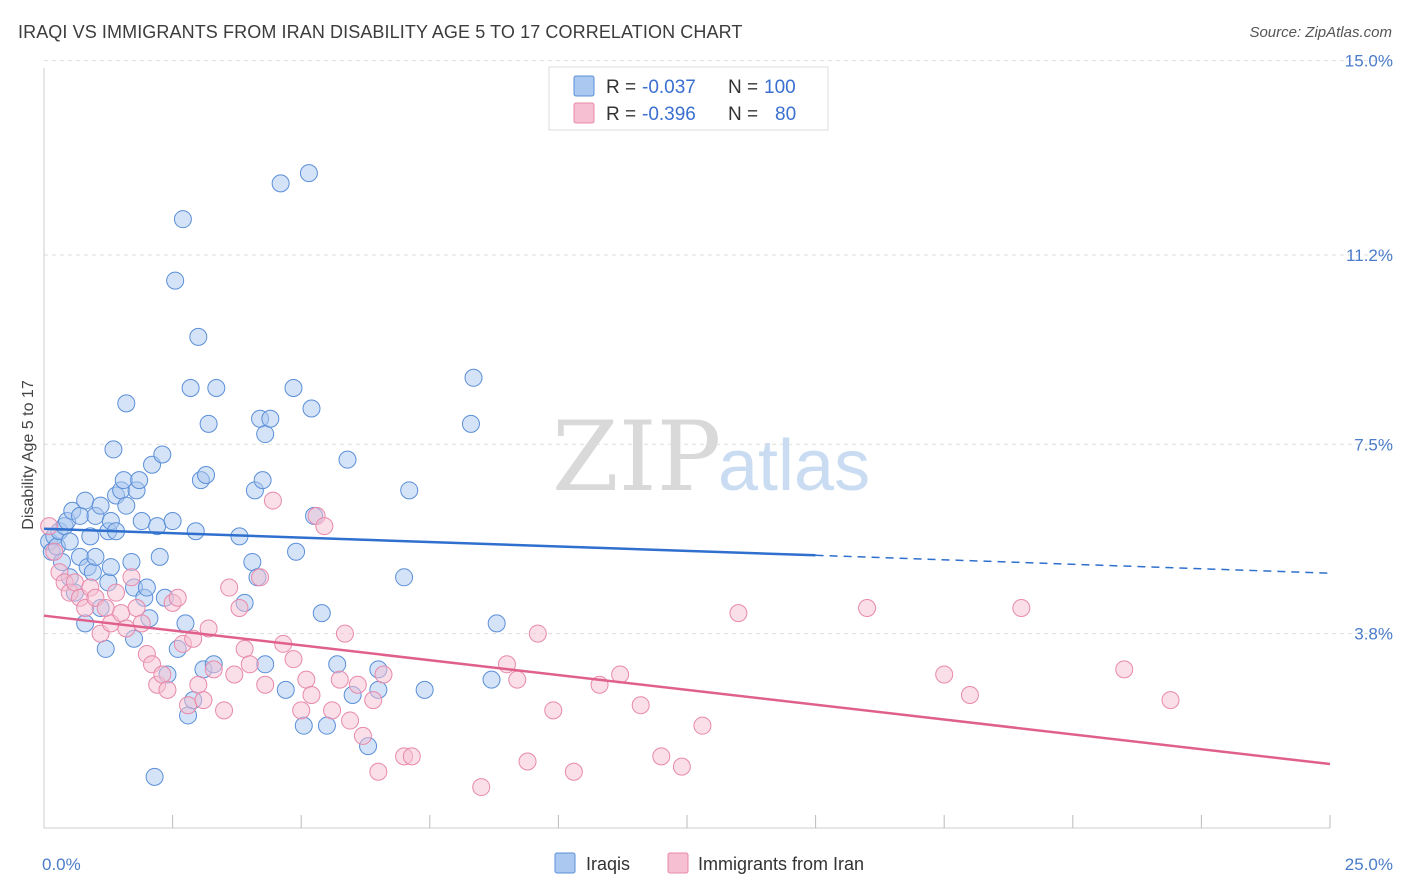  Describe the element at coordinates (743, 87) in the screenshot. I see `legend-n-label-iraqis: N =` at that location.